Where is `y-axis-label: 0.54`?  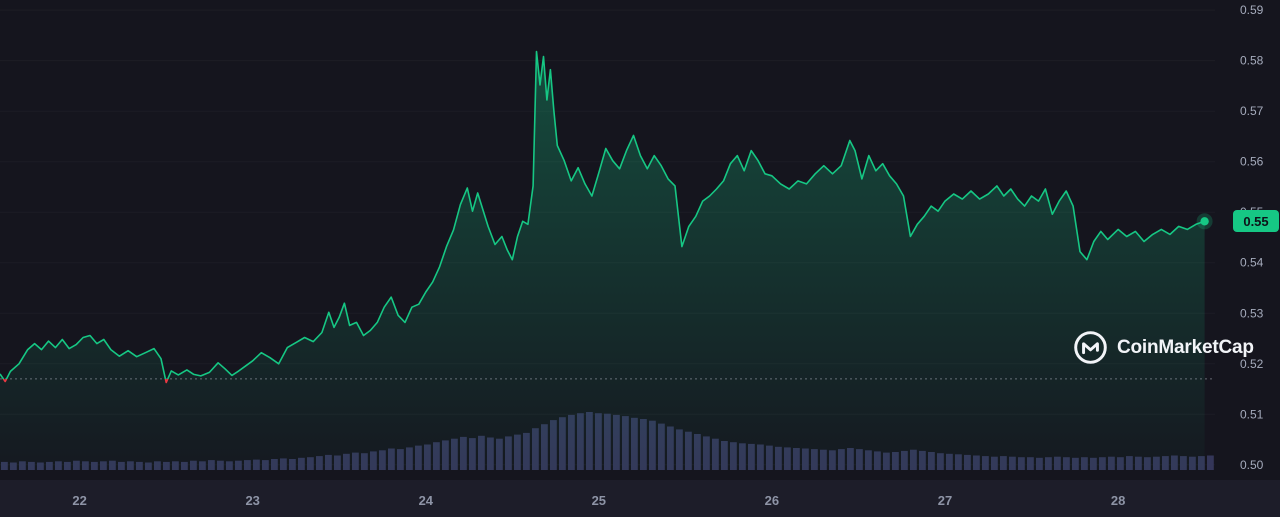 y-axis-label: 0.54 is located at coordinates (1252, 263).